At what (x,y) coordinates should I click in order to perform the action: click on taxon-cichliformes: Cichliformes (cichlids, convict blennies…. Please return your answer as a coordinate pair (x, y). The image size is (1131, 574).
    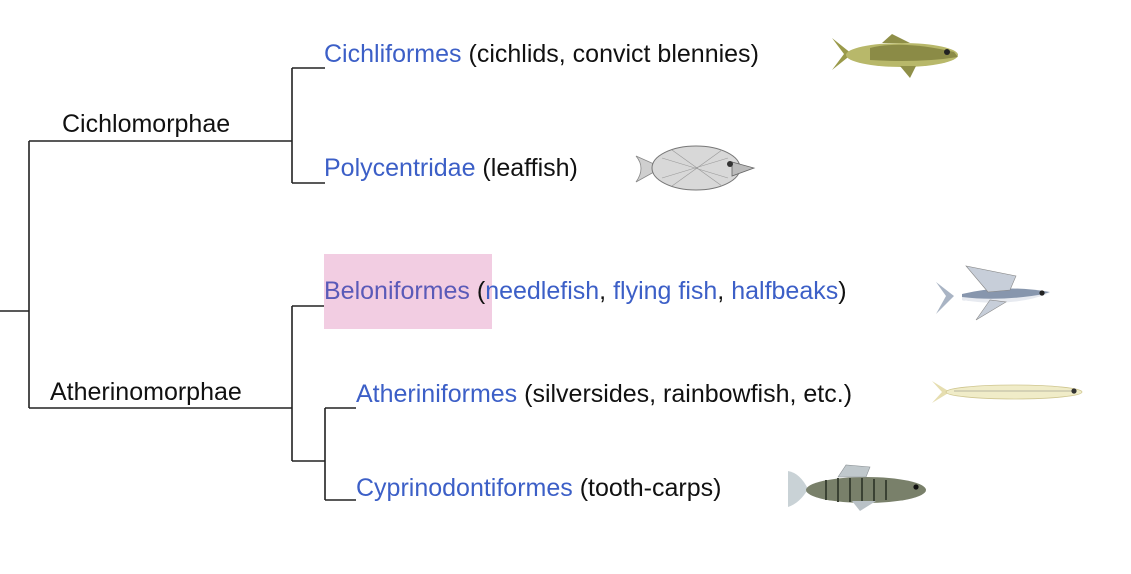
    Looking at the image, I should click on (541, 54).